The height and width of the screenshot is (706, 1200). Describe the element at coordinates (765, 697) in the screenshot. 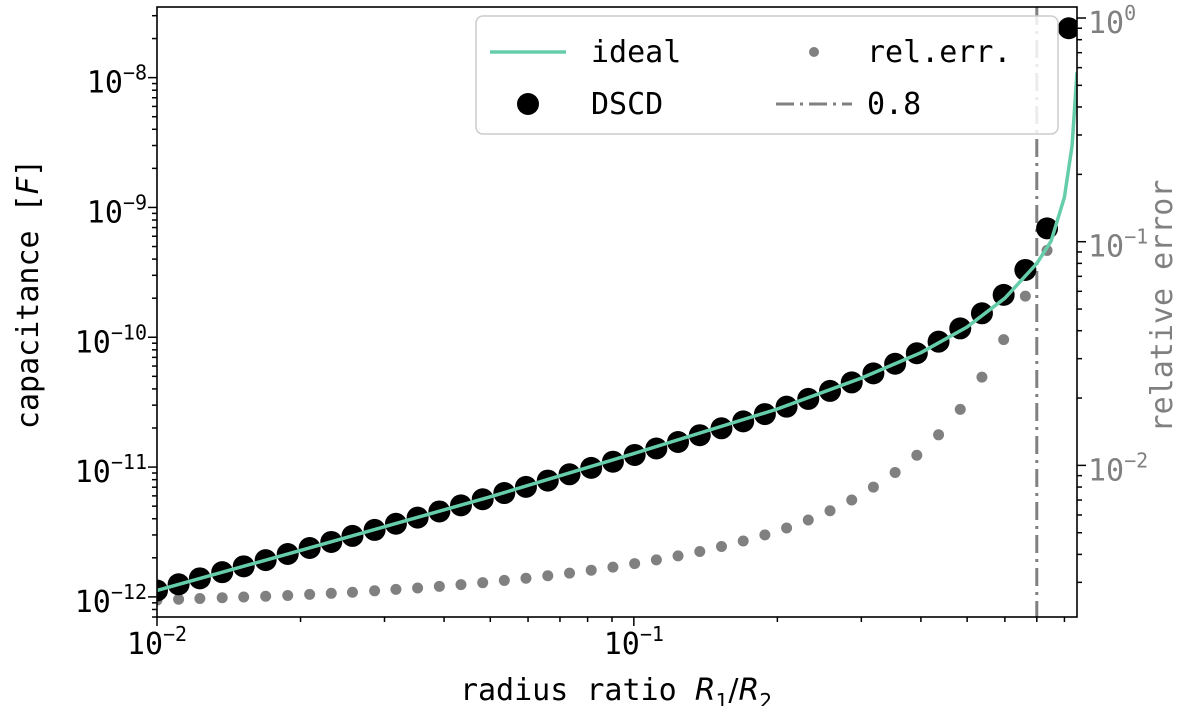

I see `x-axis-label-sub2: 2` at that location.